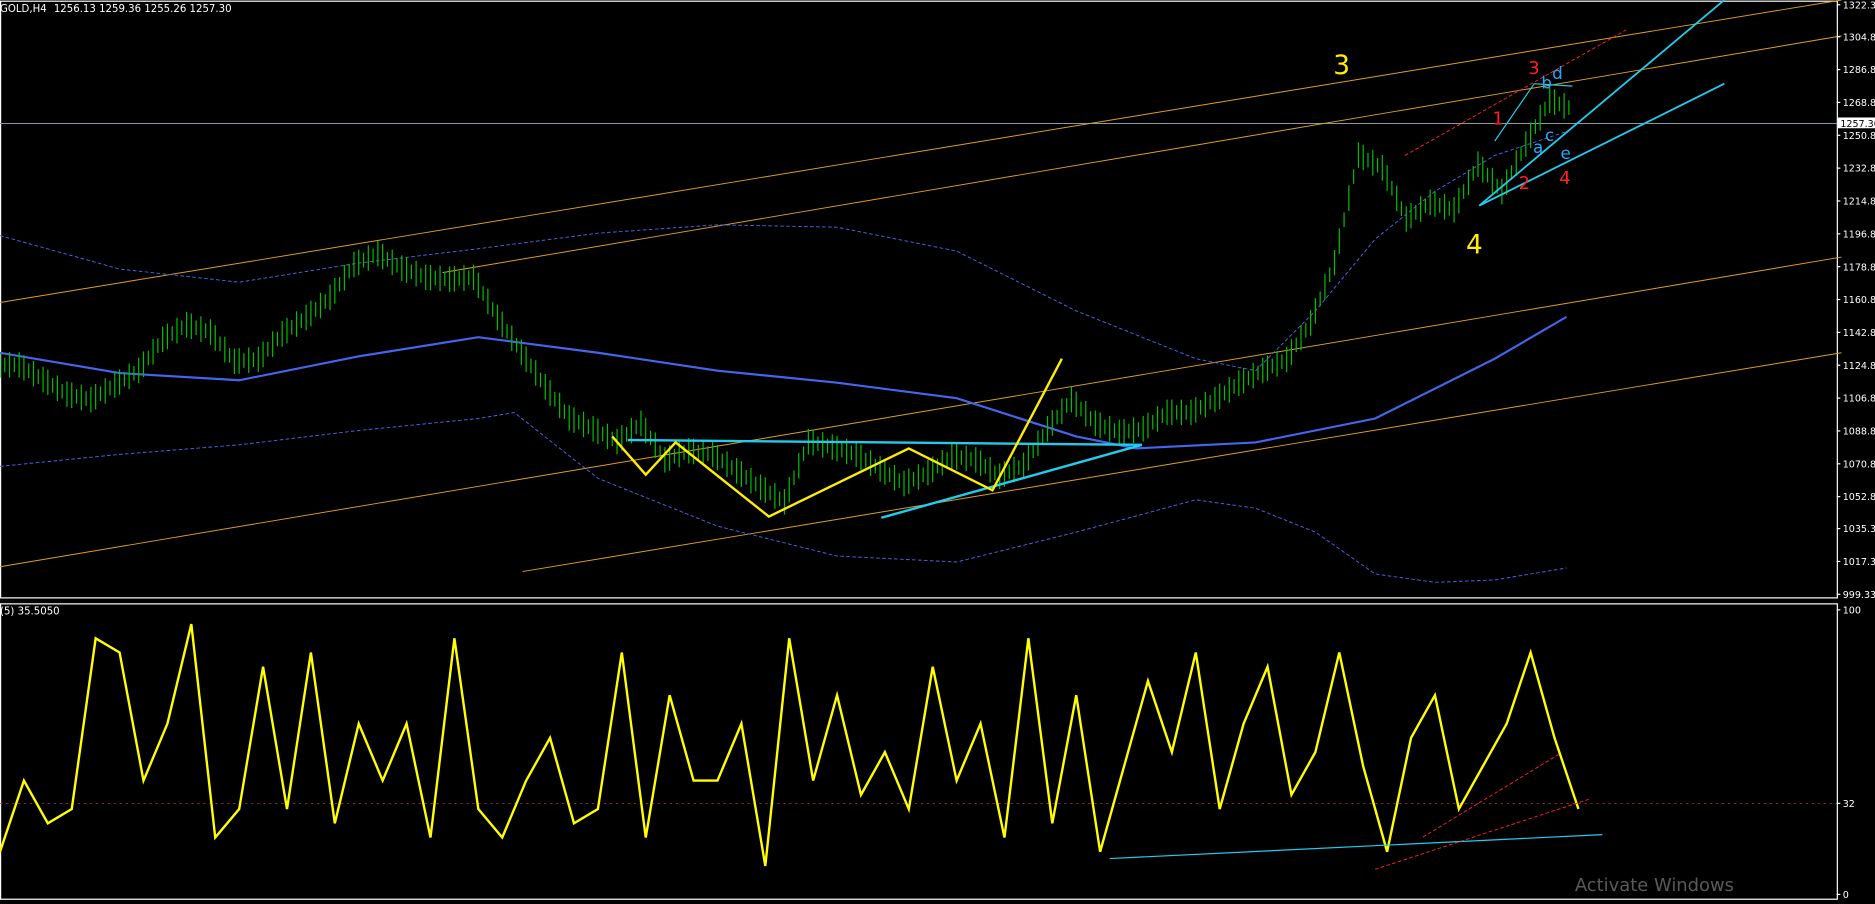 The width and height of the screenshot is (1875, 904). What do you see at coordinates (1474, 246) in the screenshot?
I see `wave-label-4: 4` at bounding box center [1474, 246].